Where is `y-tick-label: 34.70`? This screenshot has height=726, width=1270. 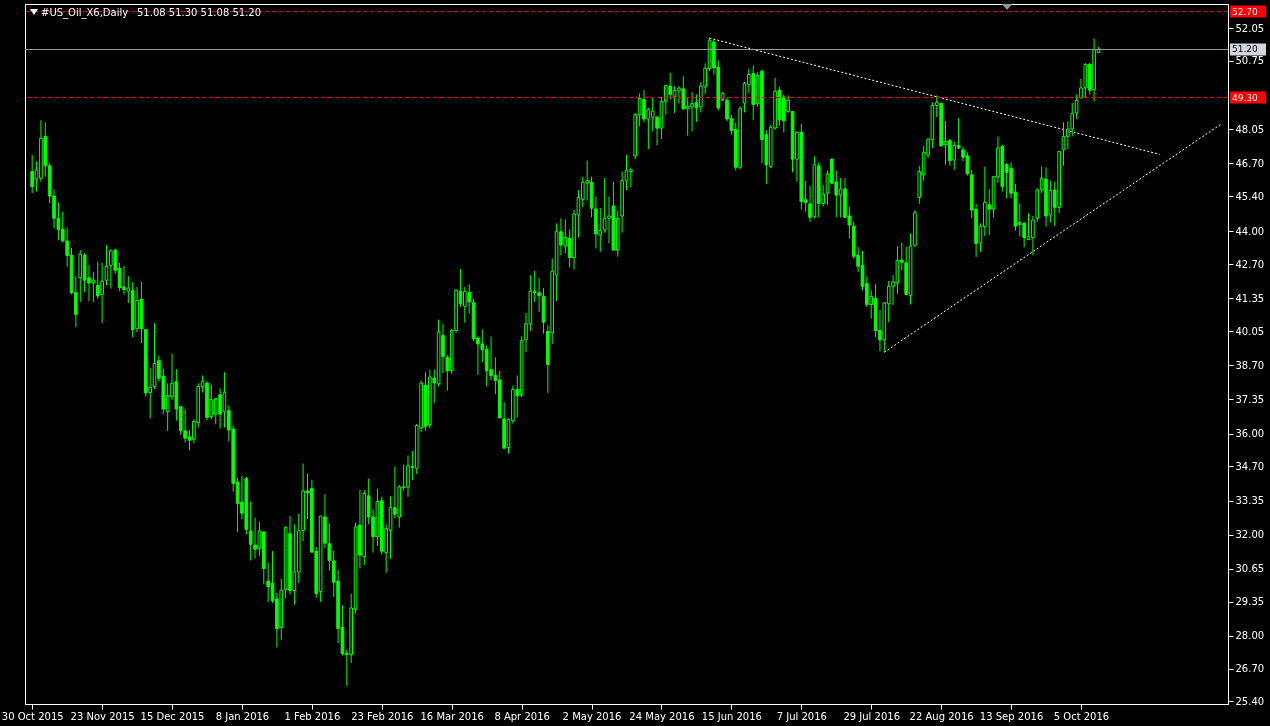 y-tick-label: 34.70 is located at coordinates (1250, 466).